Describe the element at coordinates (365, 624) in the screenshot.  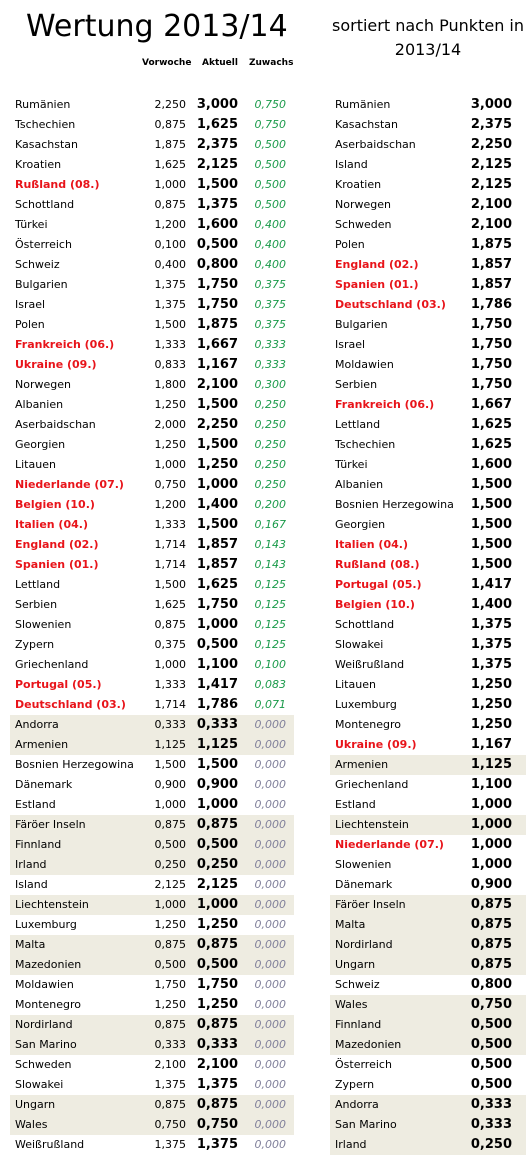
I see `country-name: Schottland` at that location.